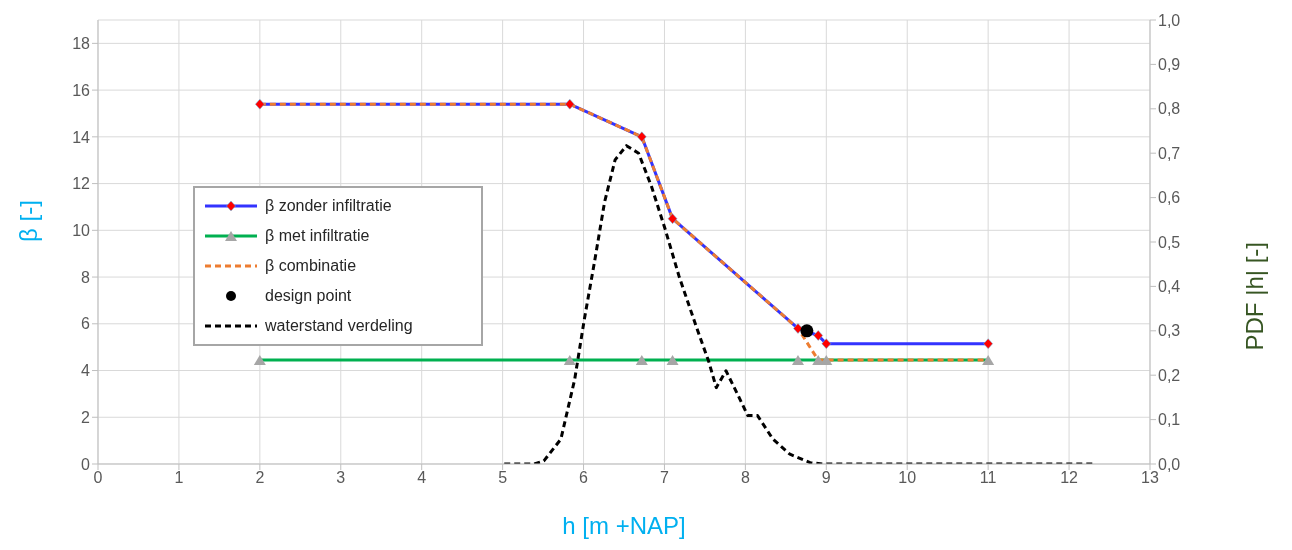  Describe the element at coordinates (422, 478) in the screenshot. I see `x-tick-label: 4` at that location.